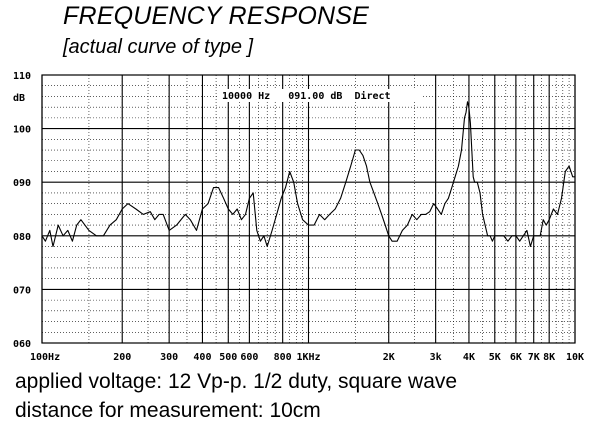  What do you see at coordinates (22, 344) in the screenshot?
I see `y-tick-label: 060` at bounding box center [22, 344].